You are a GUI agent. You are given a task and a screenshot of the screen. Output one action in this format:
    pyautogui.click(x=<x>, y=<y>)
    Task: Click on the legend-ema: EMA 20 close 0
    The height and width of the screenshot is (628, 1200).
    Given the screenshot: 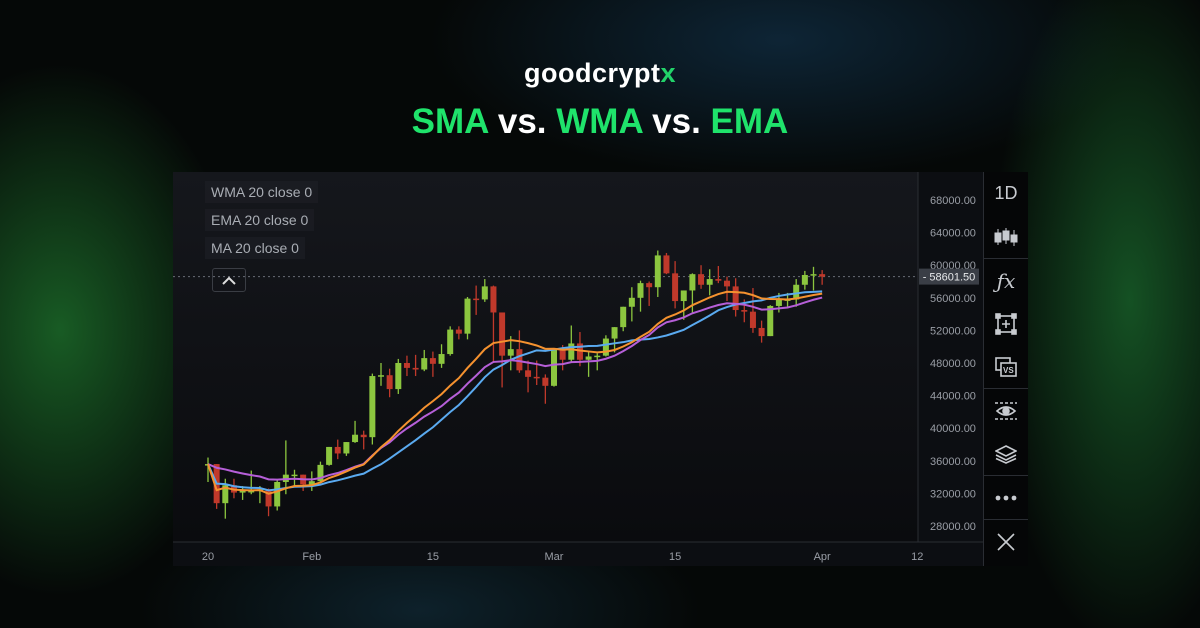 What is the action you would take?
    pyautogui.click(x=260, y=220)
    